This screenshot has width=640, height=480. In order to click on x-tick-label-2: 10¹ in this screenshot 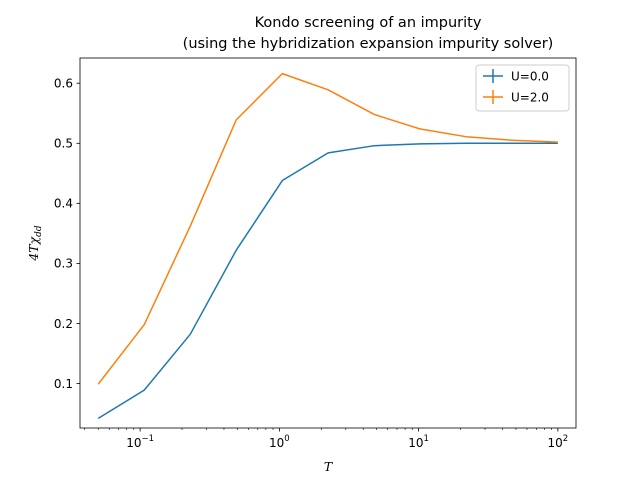, I will do `click(418, 442)`.